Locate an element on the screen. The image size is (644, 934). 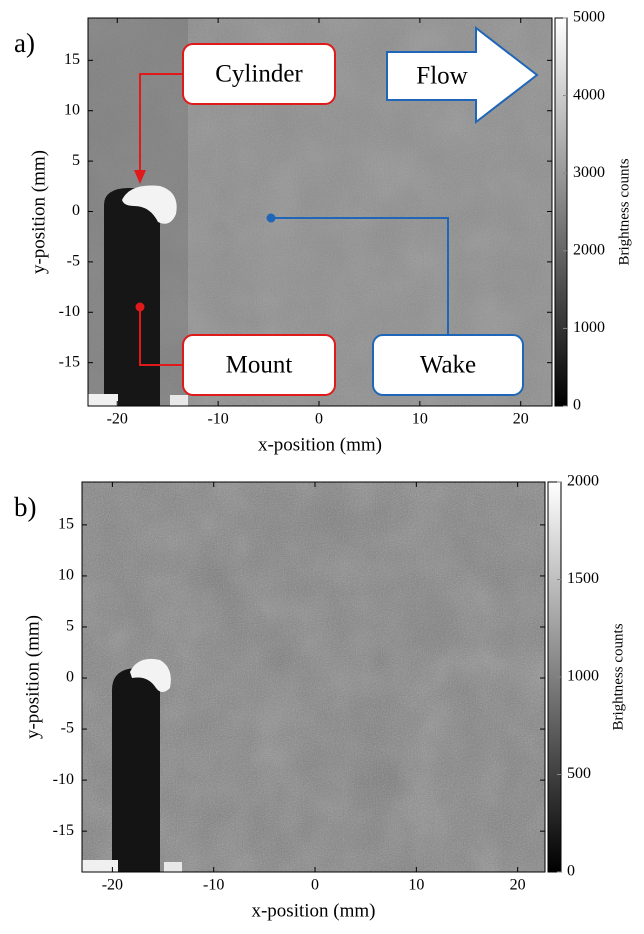
colorbar-tick-label: 1500 is located at coordinates (583, 578).